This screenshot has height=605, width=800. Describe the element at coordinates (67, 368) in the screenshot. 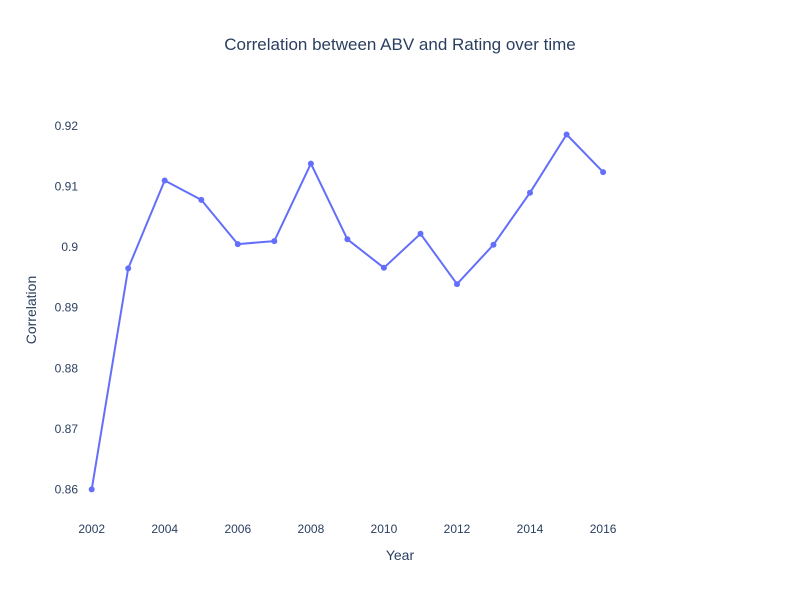

I see `y-tick-label: 0.88` at that location.